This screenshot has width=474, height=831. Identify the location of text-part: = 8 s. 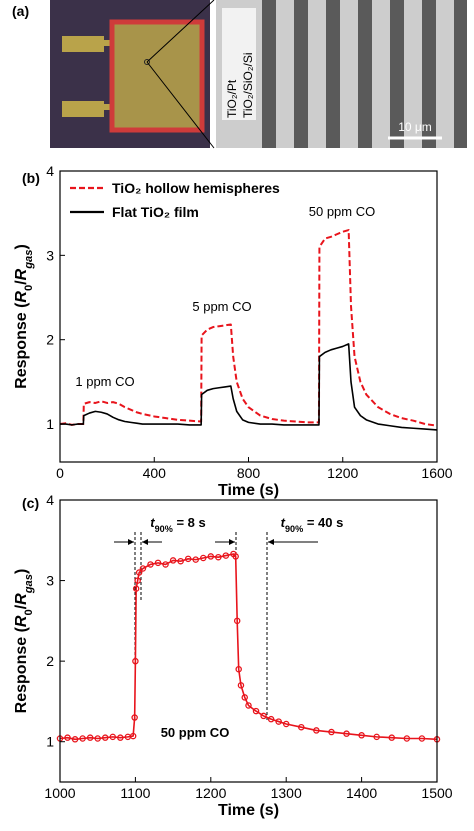
(189, 522).